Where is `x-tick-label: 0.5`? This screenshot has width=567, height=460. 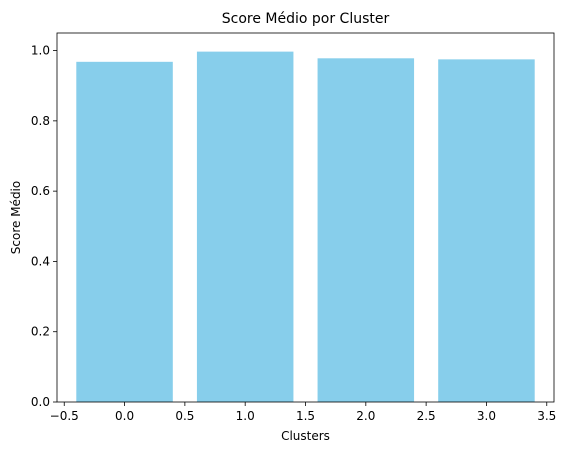 x-tick-label: 0.5 is located at coordinates (184, 416).